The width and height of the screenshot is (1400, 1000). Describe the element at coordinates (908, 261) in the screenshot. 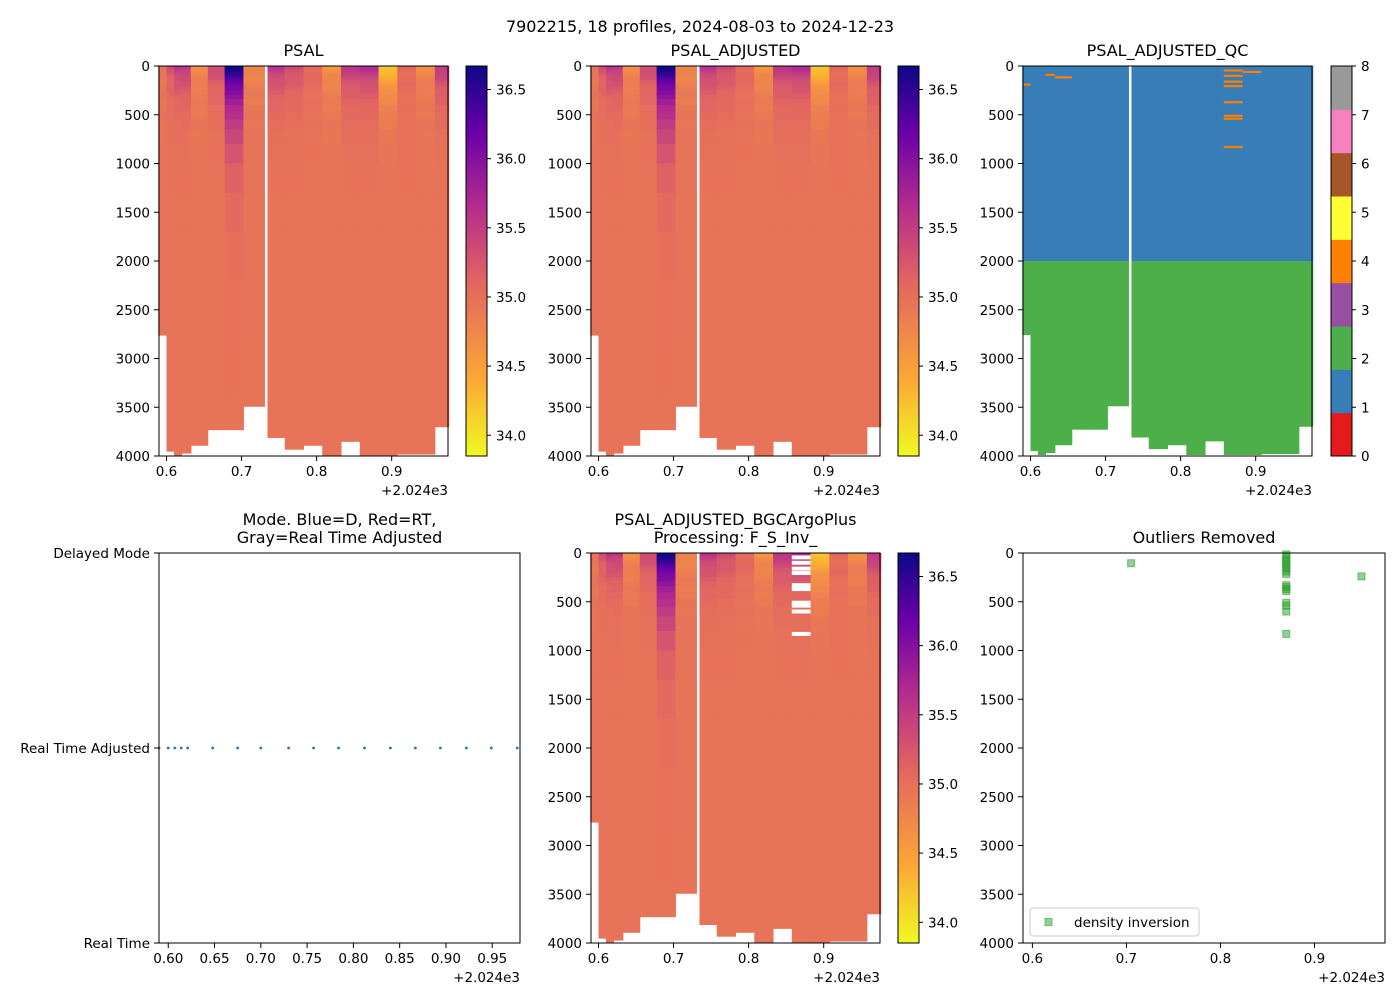

I see `colorbar-frame` at that location.